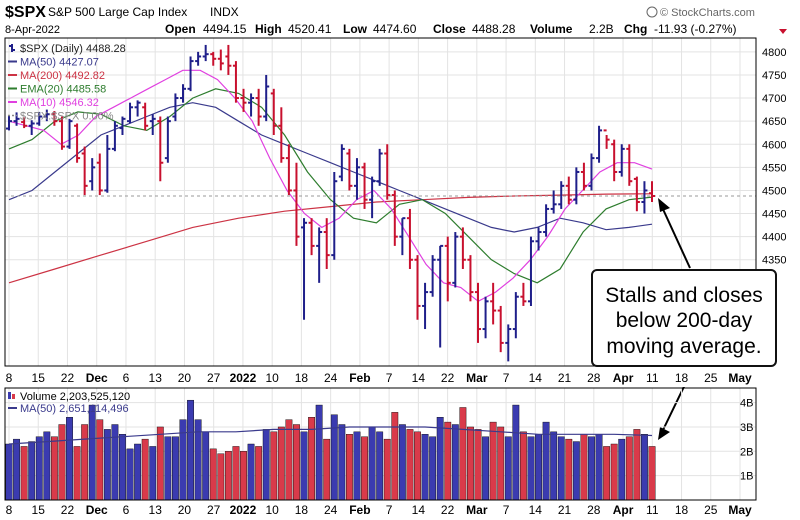 Image resolution: width=800 pixels, height=520 pixels. I want to click on volume-x-tick-label: 22, so click(448, 510).